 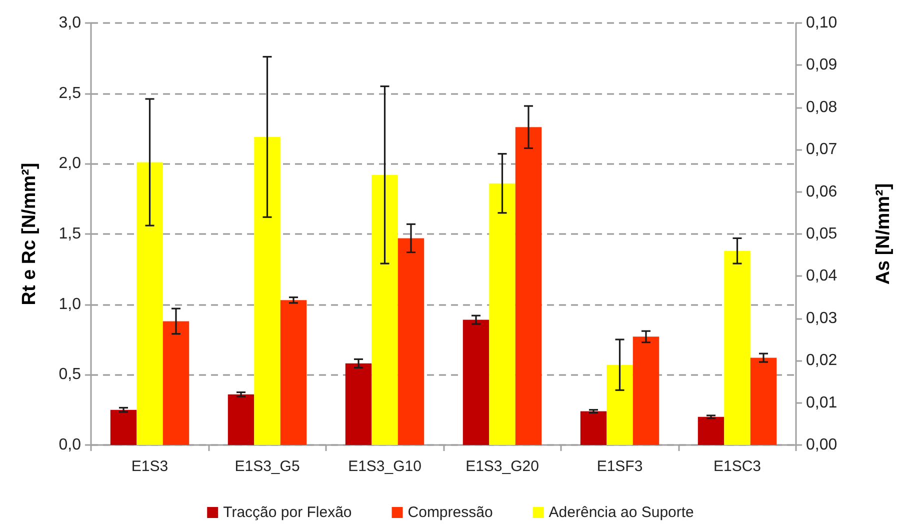 What do you see at coordinates (385, 466) in the screenshot?
I see `x-tick-label: E1S3_G10` at bounding box center [385, 466].